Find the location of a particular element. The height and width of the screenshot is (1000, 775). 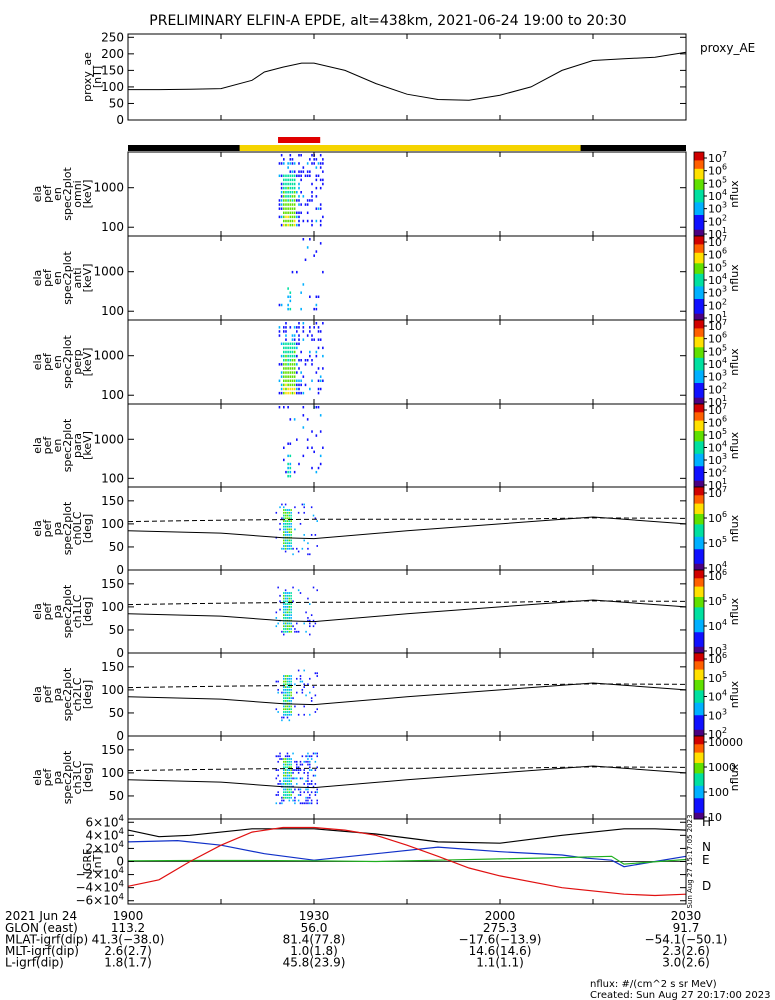

ytick-label: 0 is located at coordinates (120, 653).